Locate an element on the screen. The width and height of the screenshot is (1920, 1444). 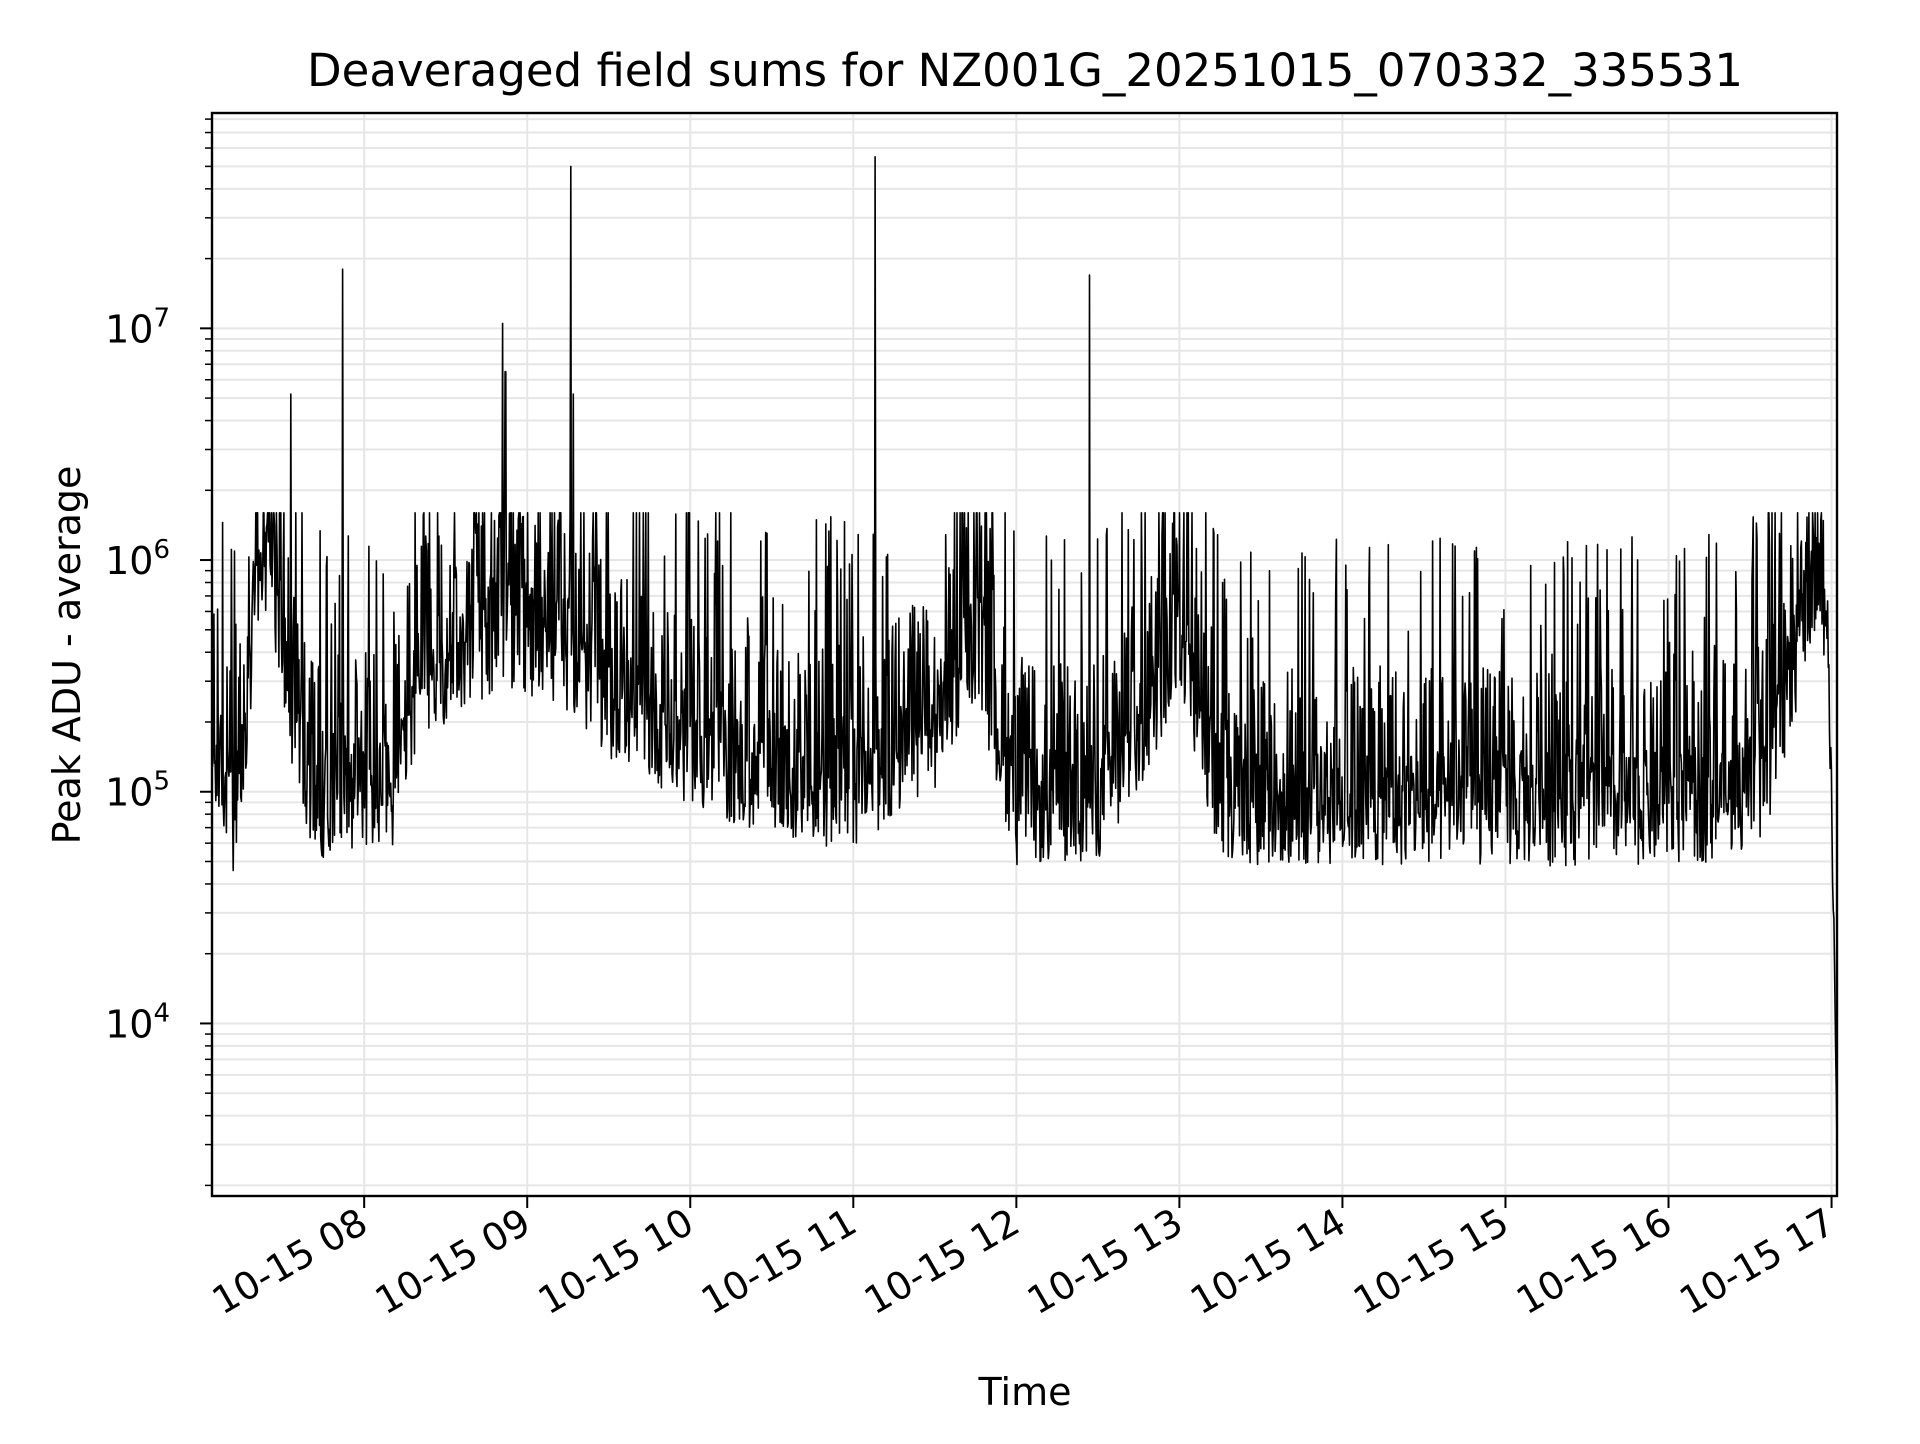
x-tick-label: 10-15 11 is located at coordinates (779, 1262).